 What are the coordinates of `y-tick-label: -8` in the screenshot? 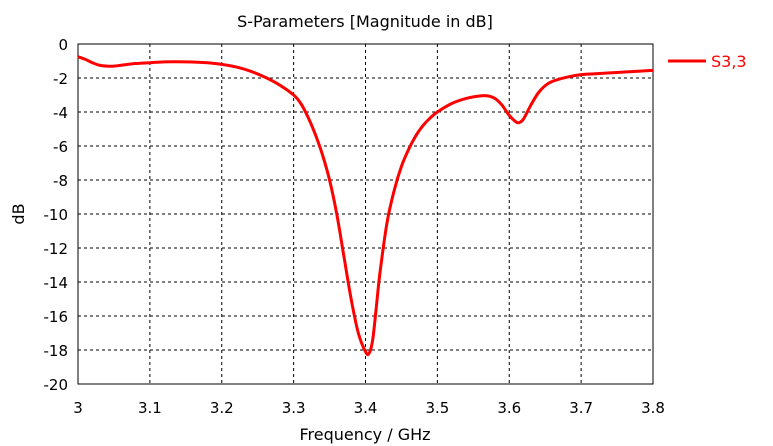 It's located at (60, 181).